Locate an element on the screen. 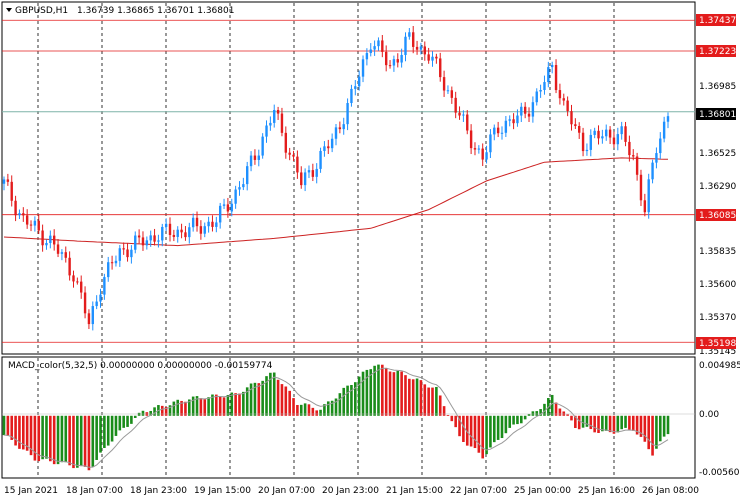  svg-text: 1.36801 is located at coordinates (717, 115).